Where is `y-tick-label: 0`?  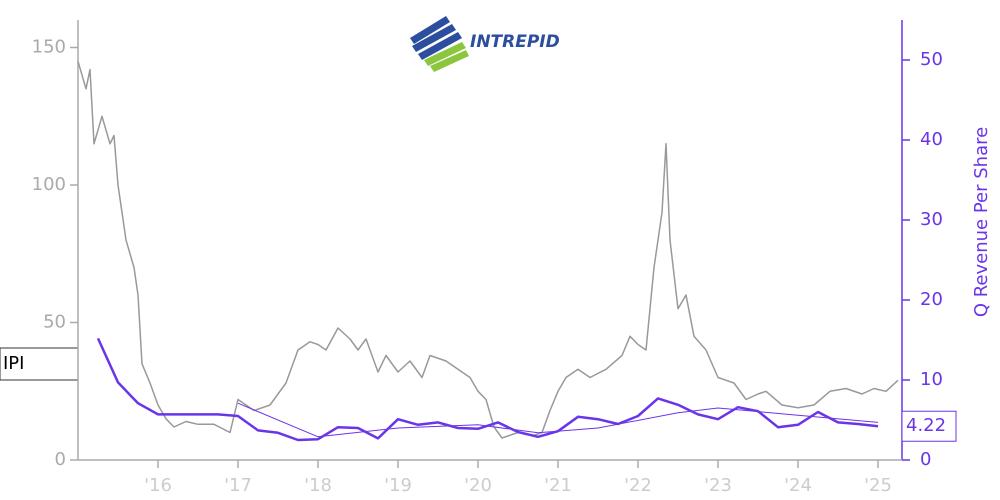
y-tick-label: 0 is located at coordinates (60, 459).